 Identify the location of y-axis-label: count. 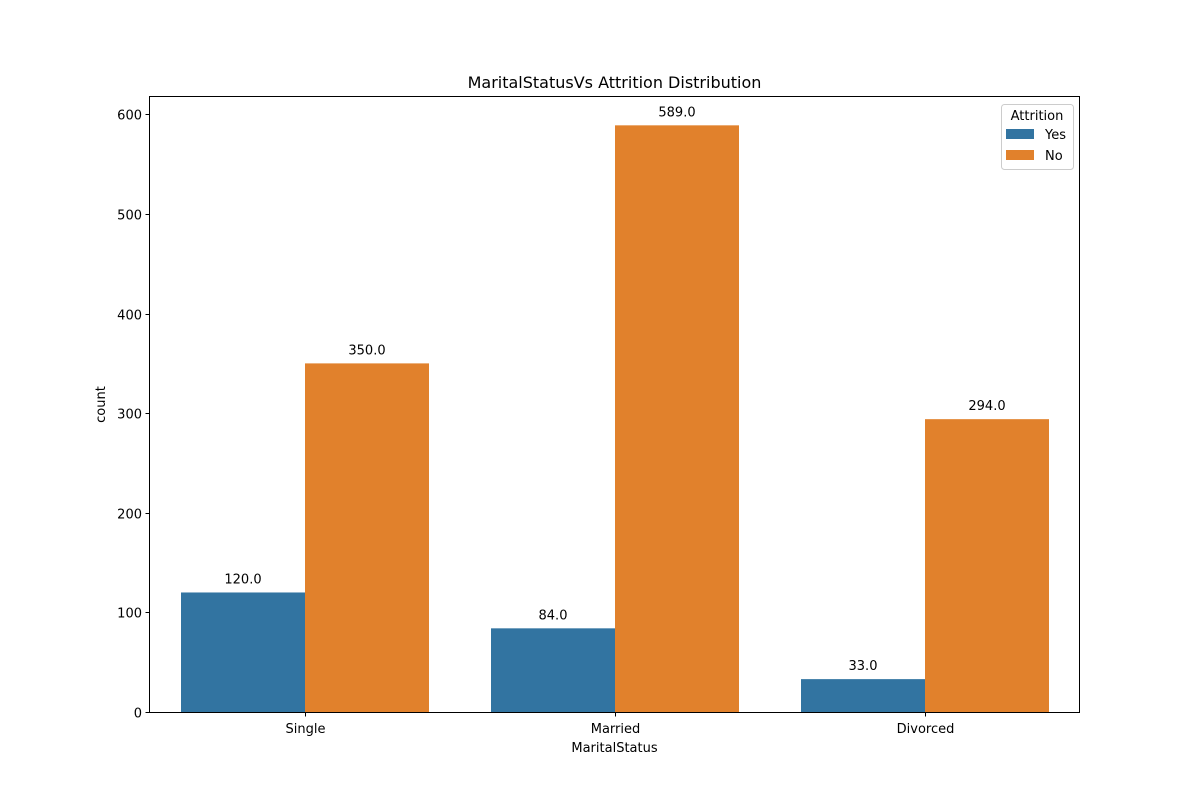
(101, 404).